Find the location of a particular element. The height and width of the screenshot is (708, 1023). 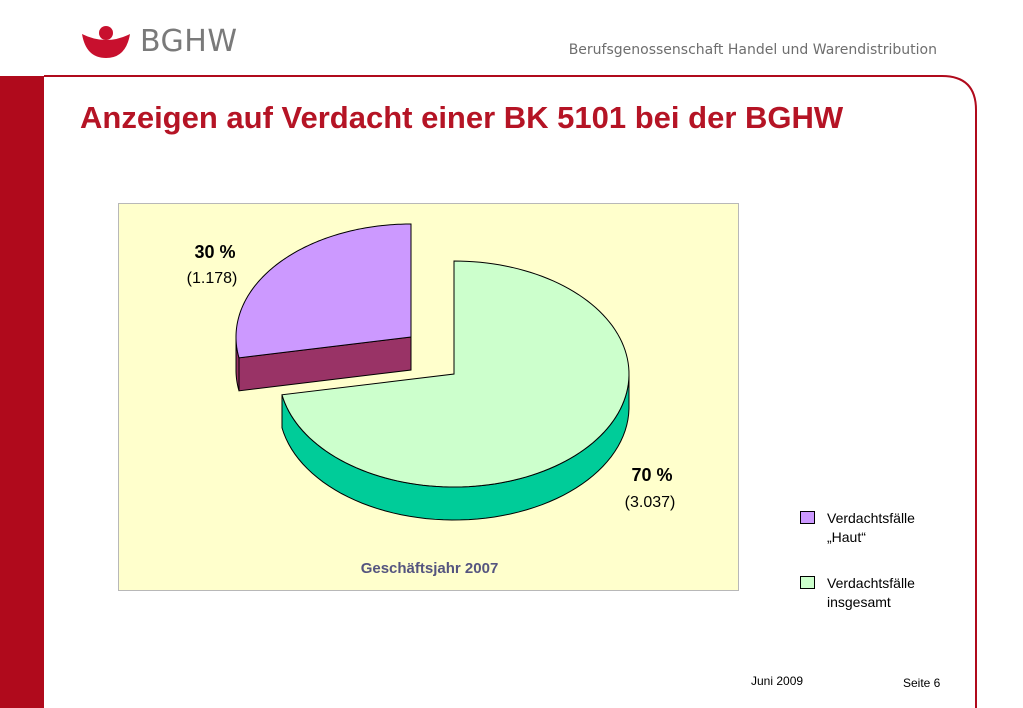

legend-swatch-insgesamt is located at coordinates (807, 582).